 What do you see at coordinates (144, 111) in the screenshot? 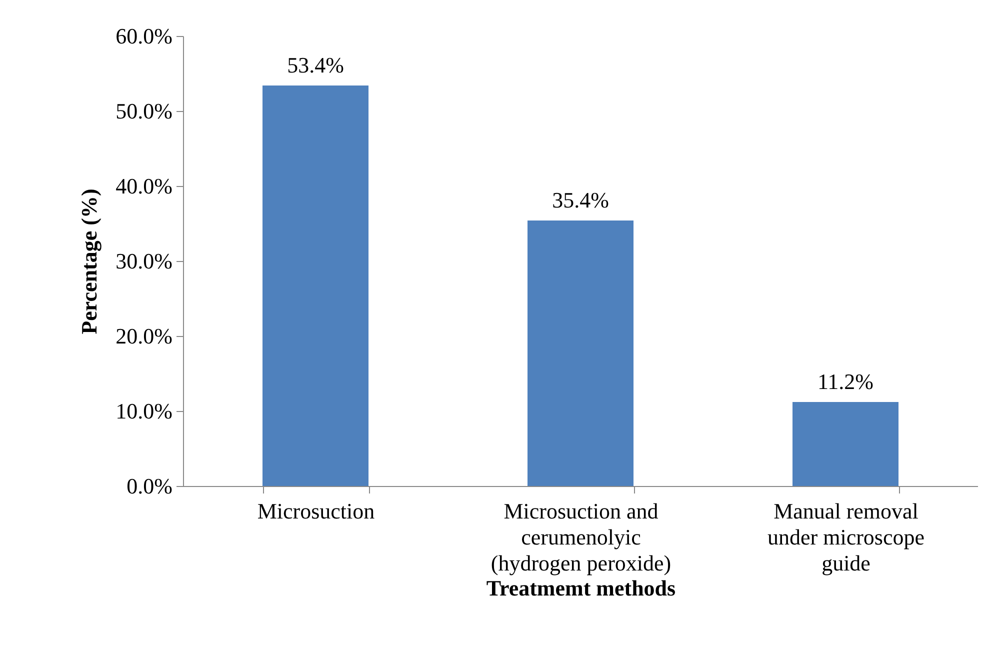
I see `y-tick-label: 50.0%` at bounding box center [144, 111].